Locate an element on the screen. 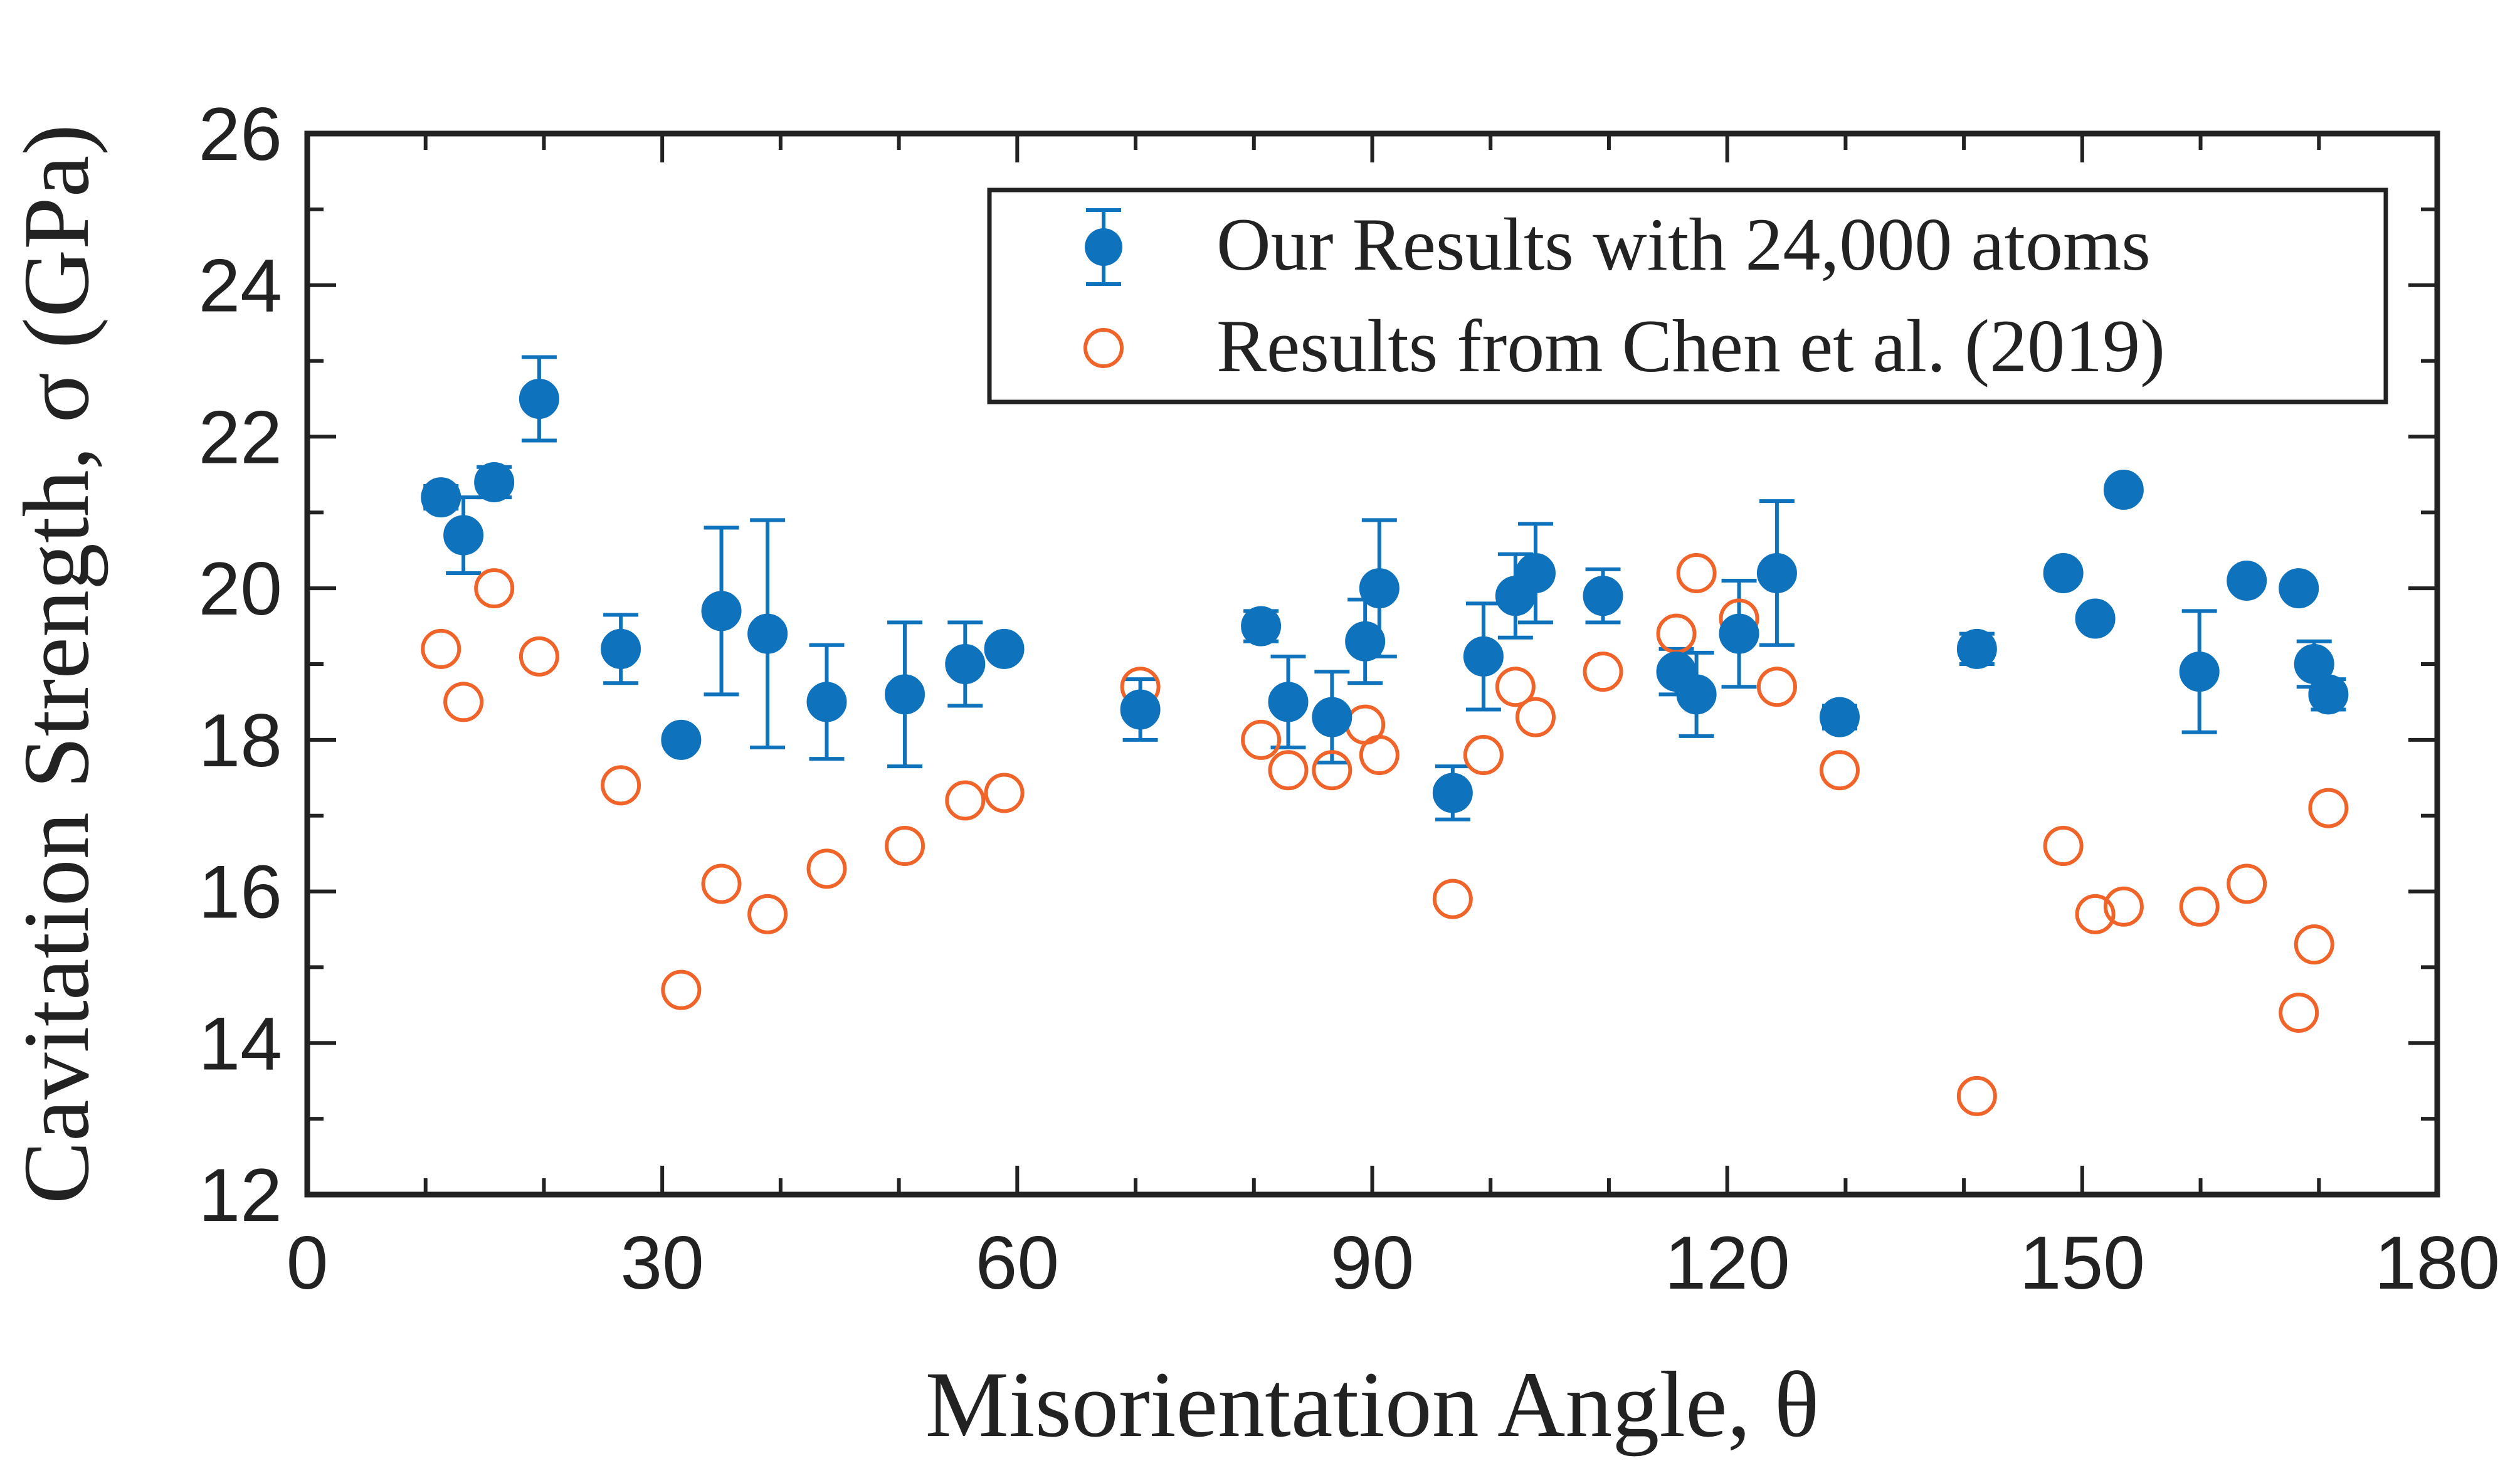 The height and width of the screenshot is (1478, 2520). legend-open-circle is located at coordinates (1103, 348).